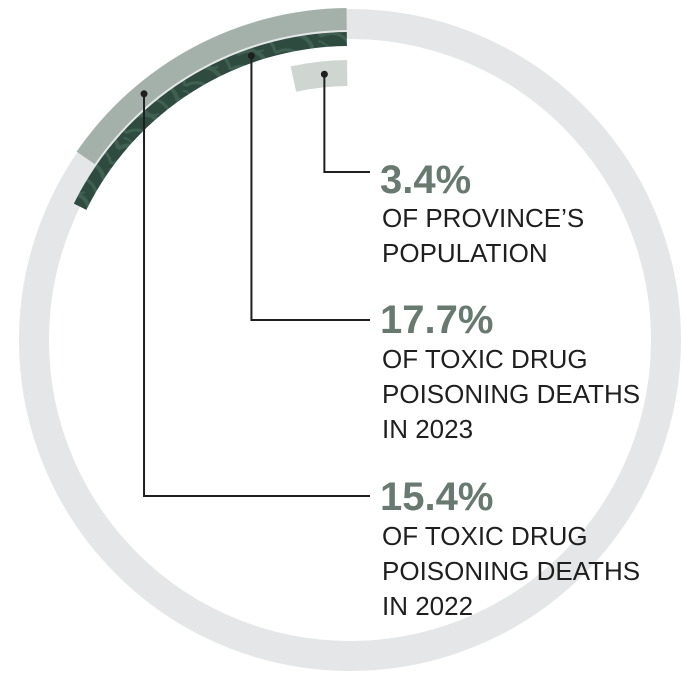 The image size is (685, 673). What do you see at coordinates (346, 123) in the screenshot?
I see `leader-line-population` at bounding box center [346, 123].